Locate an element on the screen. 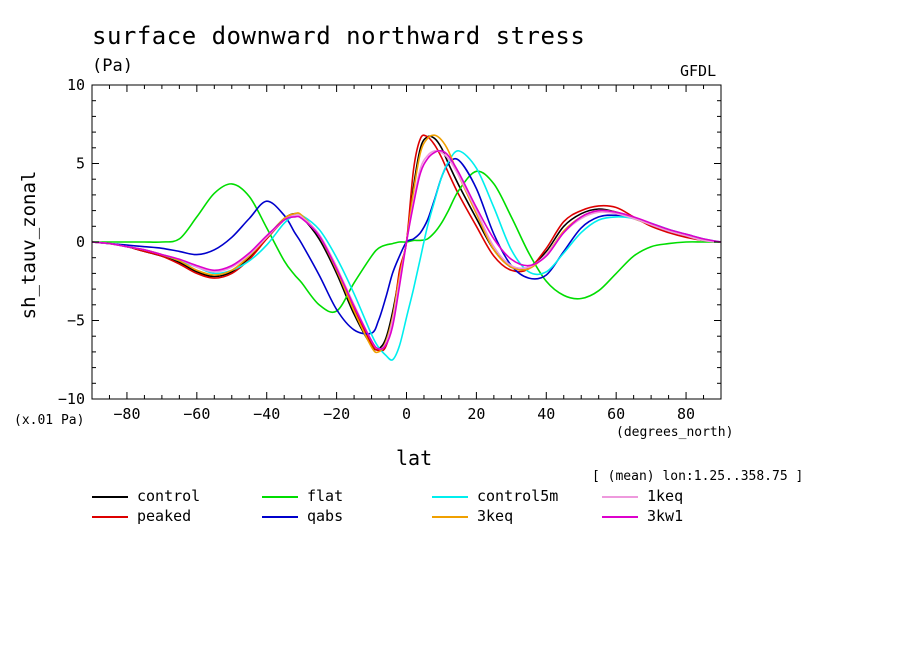 The height and width of the screenshot is (654, 904). y-scale-note: (x.01 Pa) is located at coordinates (49, 420).